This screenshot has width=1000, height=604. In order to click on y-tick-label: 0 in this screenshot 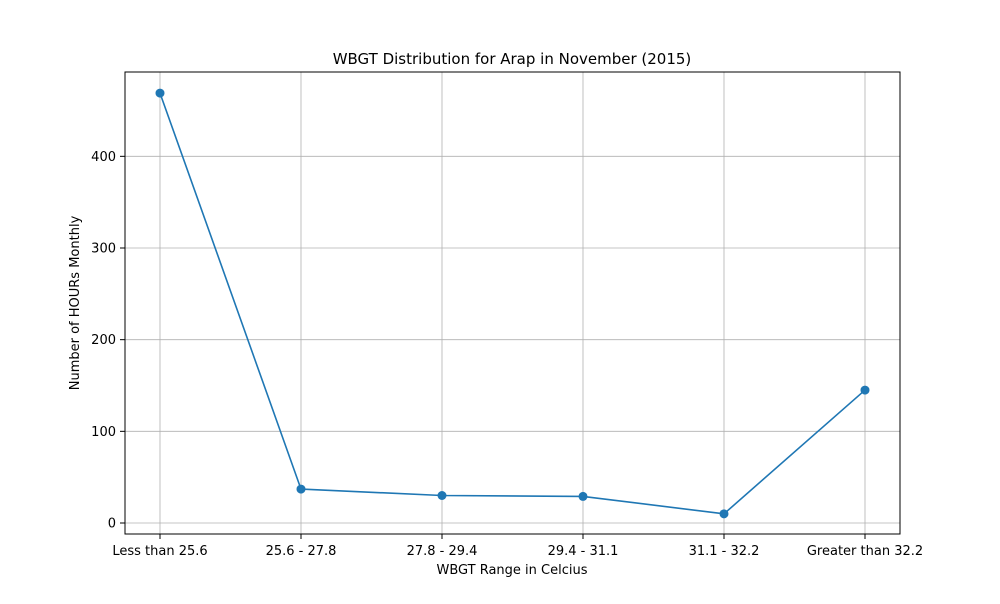, I will do `click(112, 524)`.